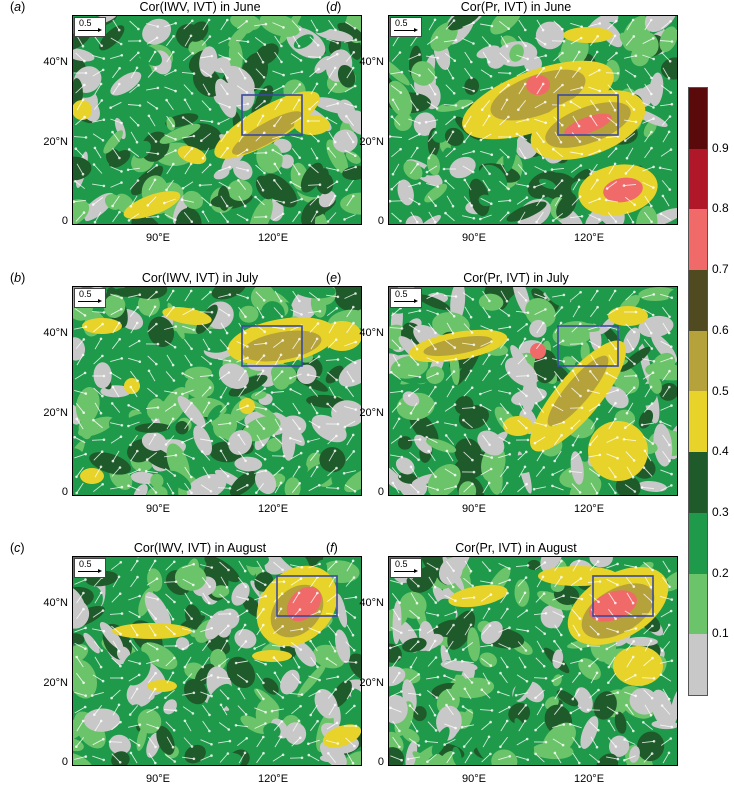  What do you see at coordinates (334, 278) in the screenshot?
I see `panel-label: (e)` at bounding box center [334, 278].